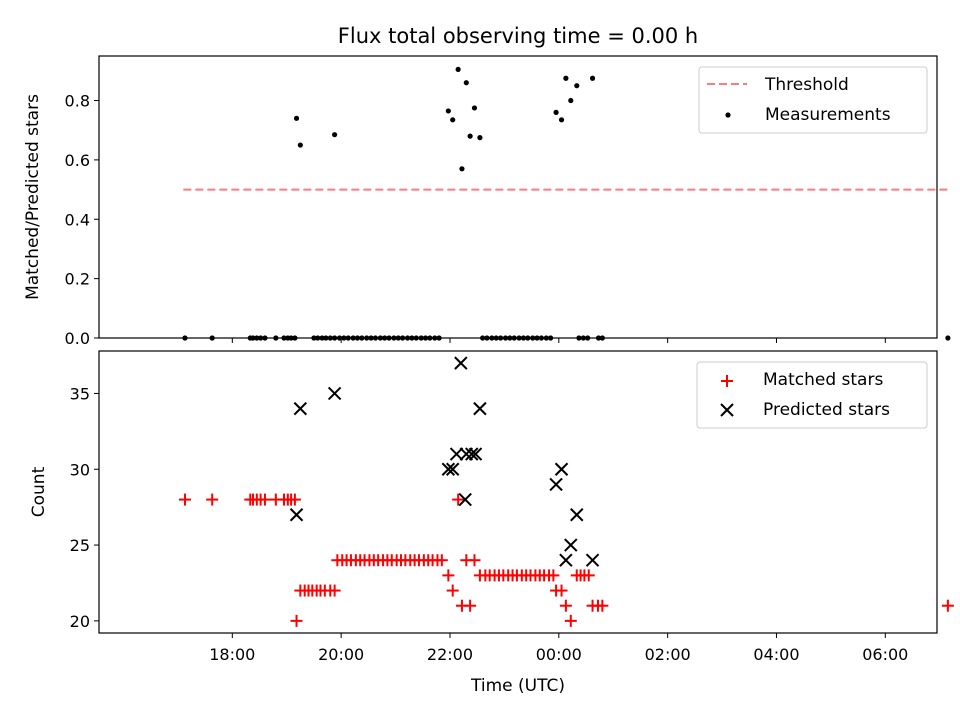 This screenshot has width=960, height=725. Describe the element at coordinates (232, 654) in the screenshot. I see `bottom-x-tick-label: 18:00` at that location.